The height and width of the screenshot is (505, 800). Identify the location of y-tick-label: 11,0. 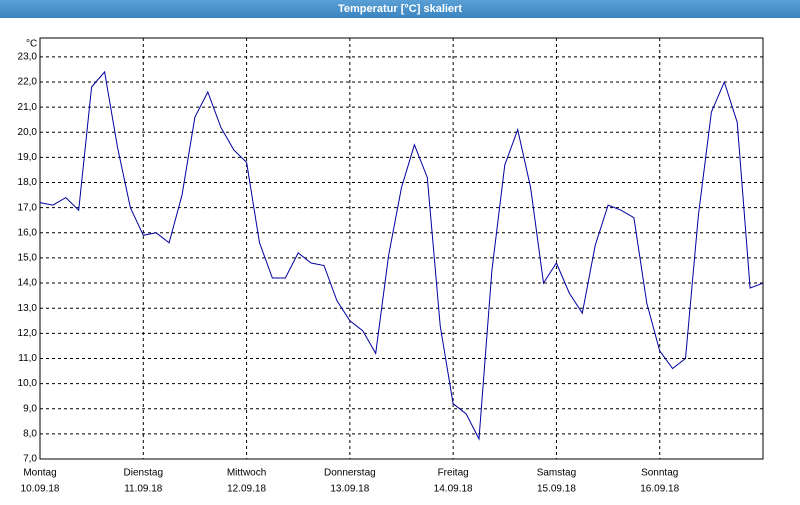
(27, 358).